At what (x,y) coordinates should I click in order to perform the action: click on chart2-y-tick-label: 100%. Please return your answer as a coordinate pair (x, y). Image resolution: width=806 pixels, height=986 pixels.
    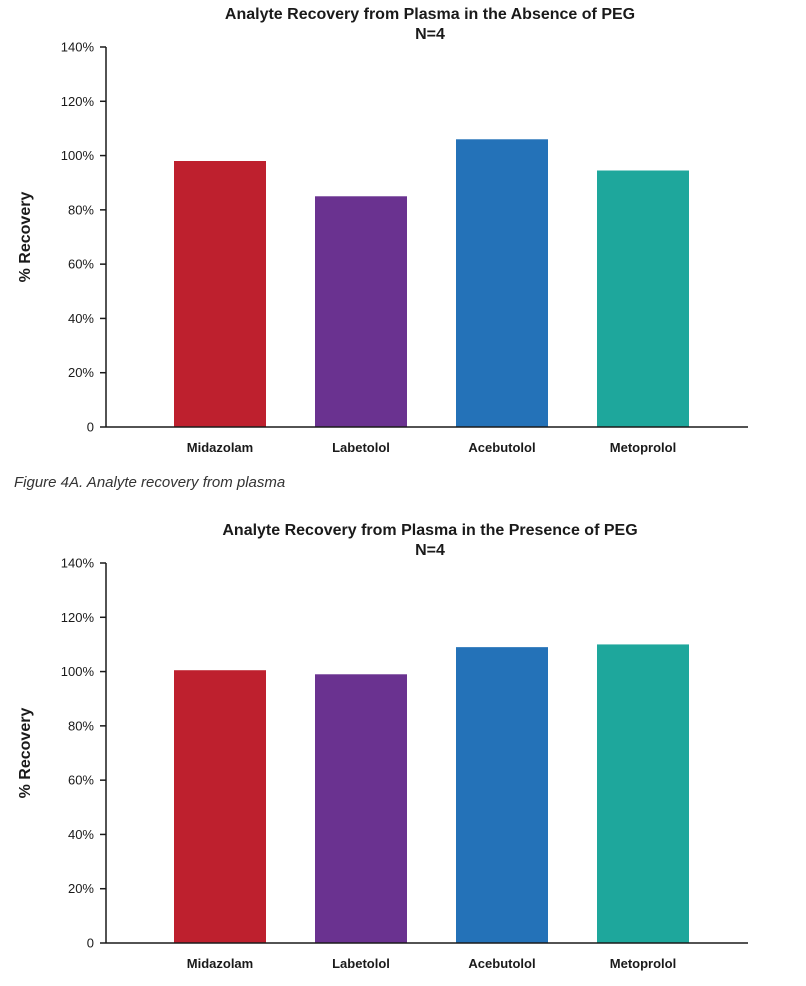
    Looking at the image, I should click on (78, 671).